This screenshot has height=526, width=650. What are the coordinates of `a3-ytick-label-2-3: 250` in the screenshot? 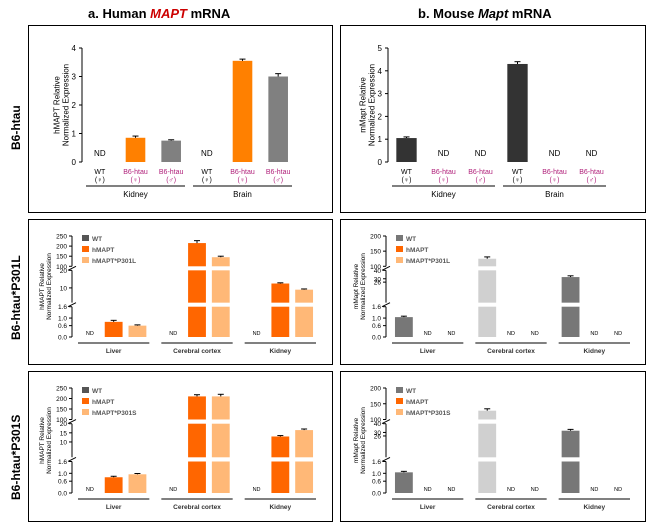 It's located at (61, 389).